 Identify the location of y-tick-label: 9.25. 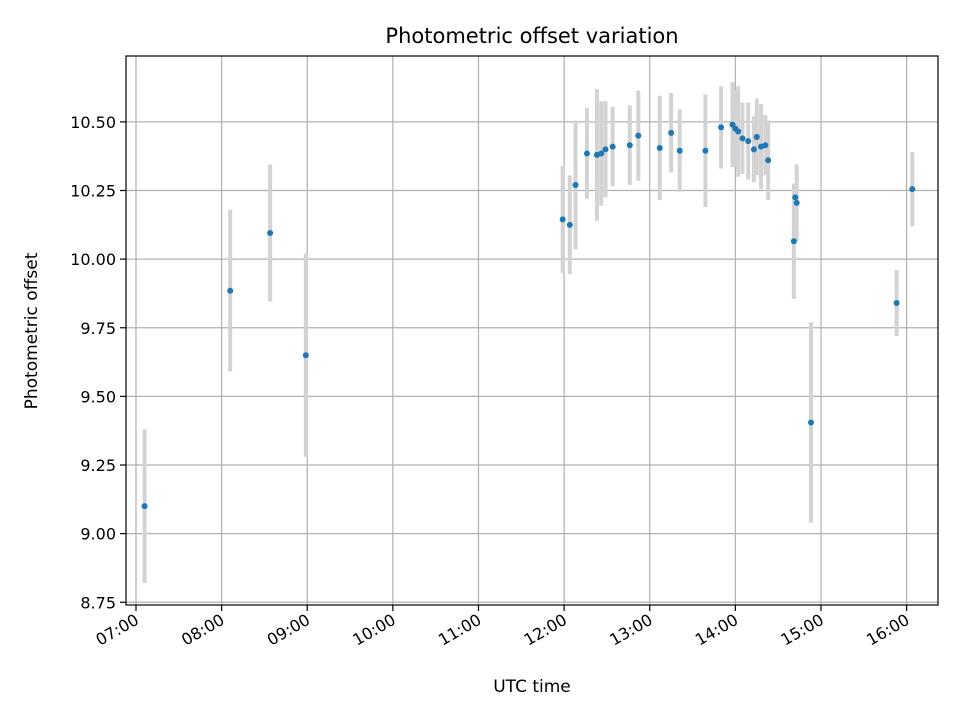
(98, 465).